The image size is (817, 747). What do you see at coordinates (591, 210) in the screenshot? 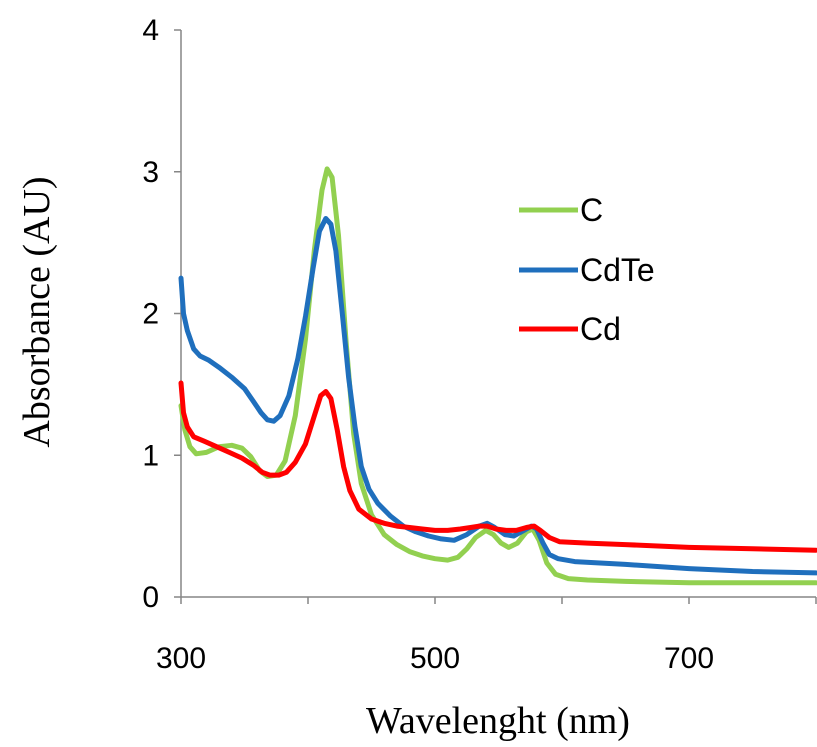
I see `legend-label-c: C` at bounding box center [591, 210].